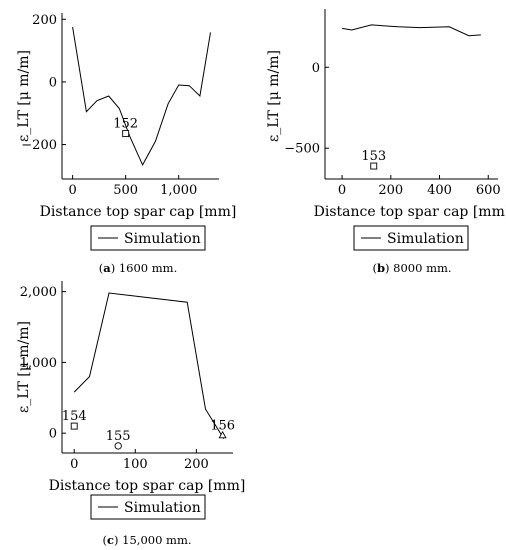  Describe the element at coordinates (146, 268) in the screenshot. I see `caption-text: 1600 mm.` at that location.